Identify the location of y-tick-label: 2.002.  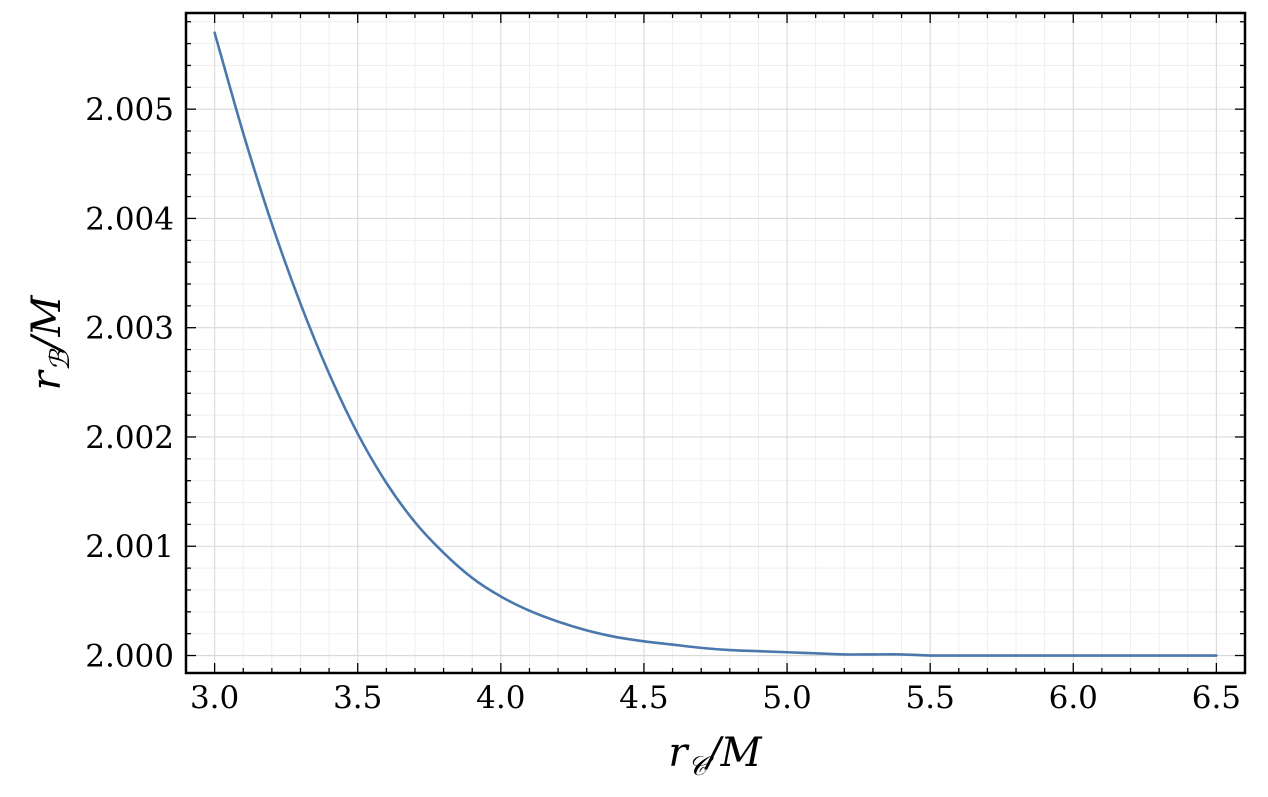
(129, 438).